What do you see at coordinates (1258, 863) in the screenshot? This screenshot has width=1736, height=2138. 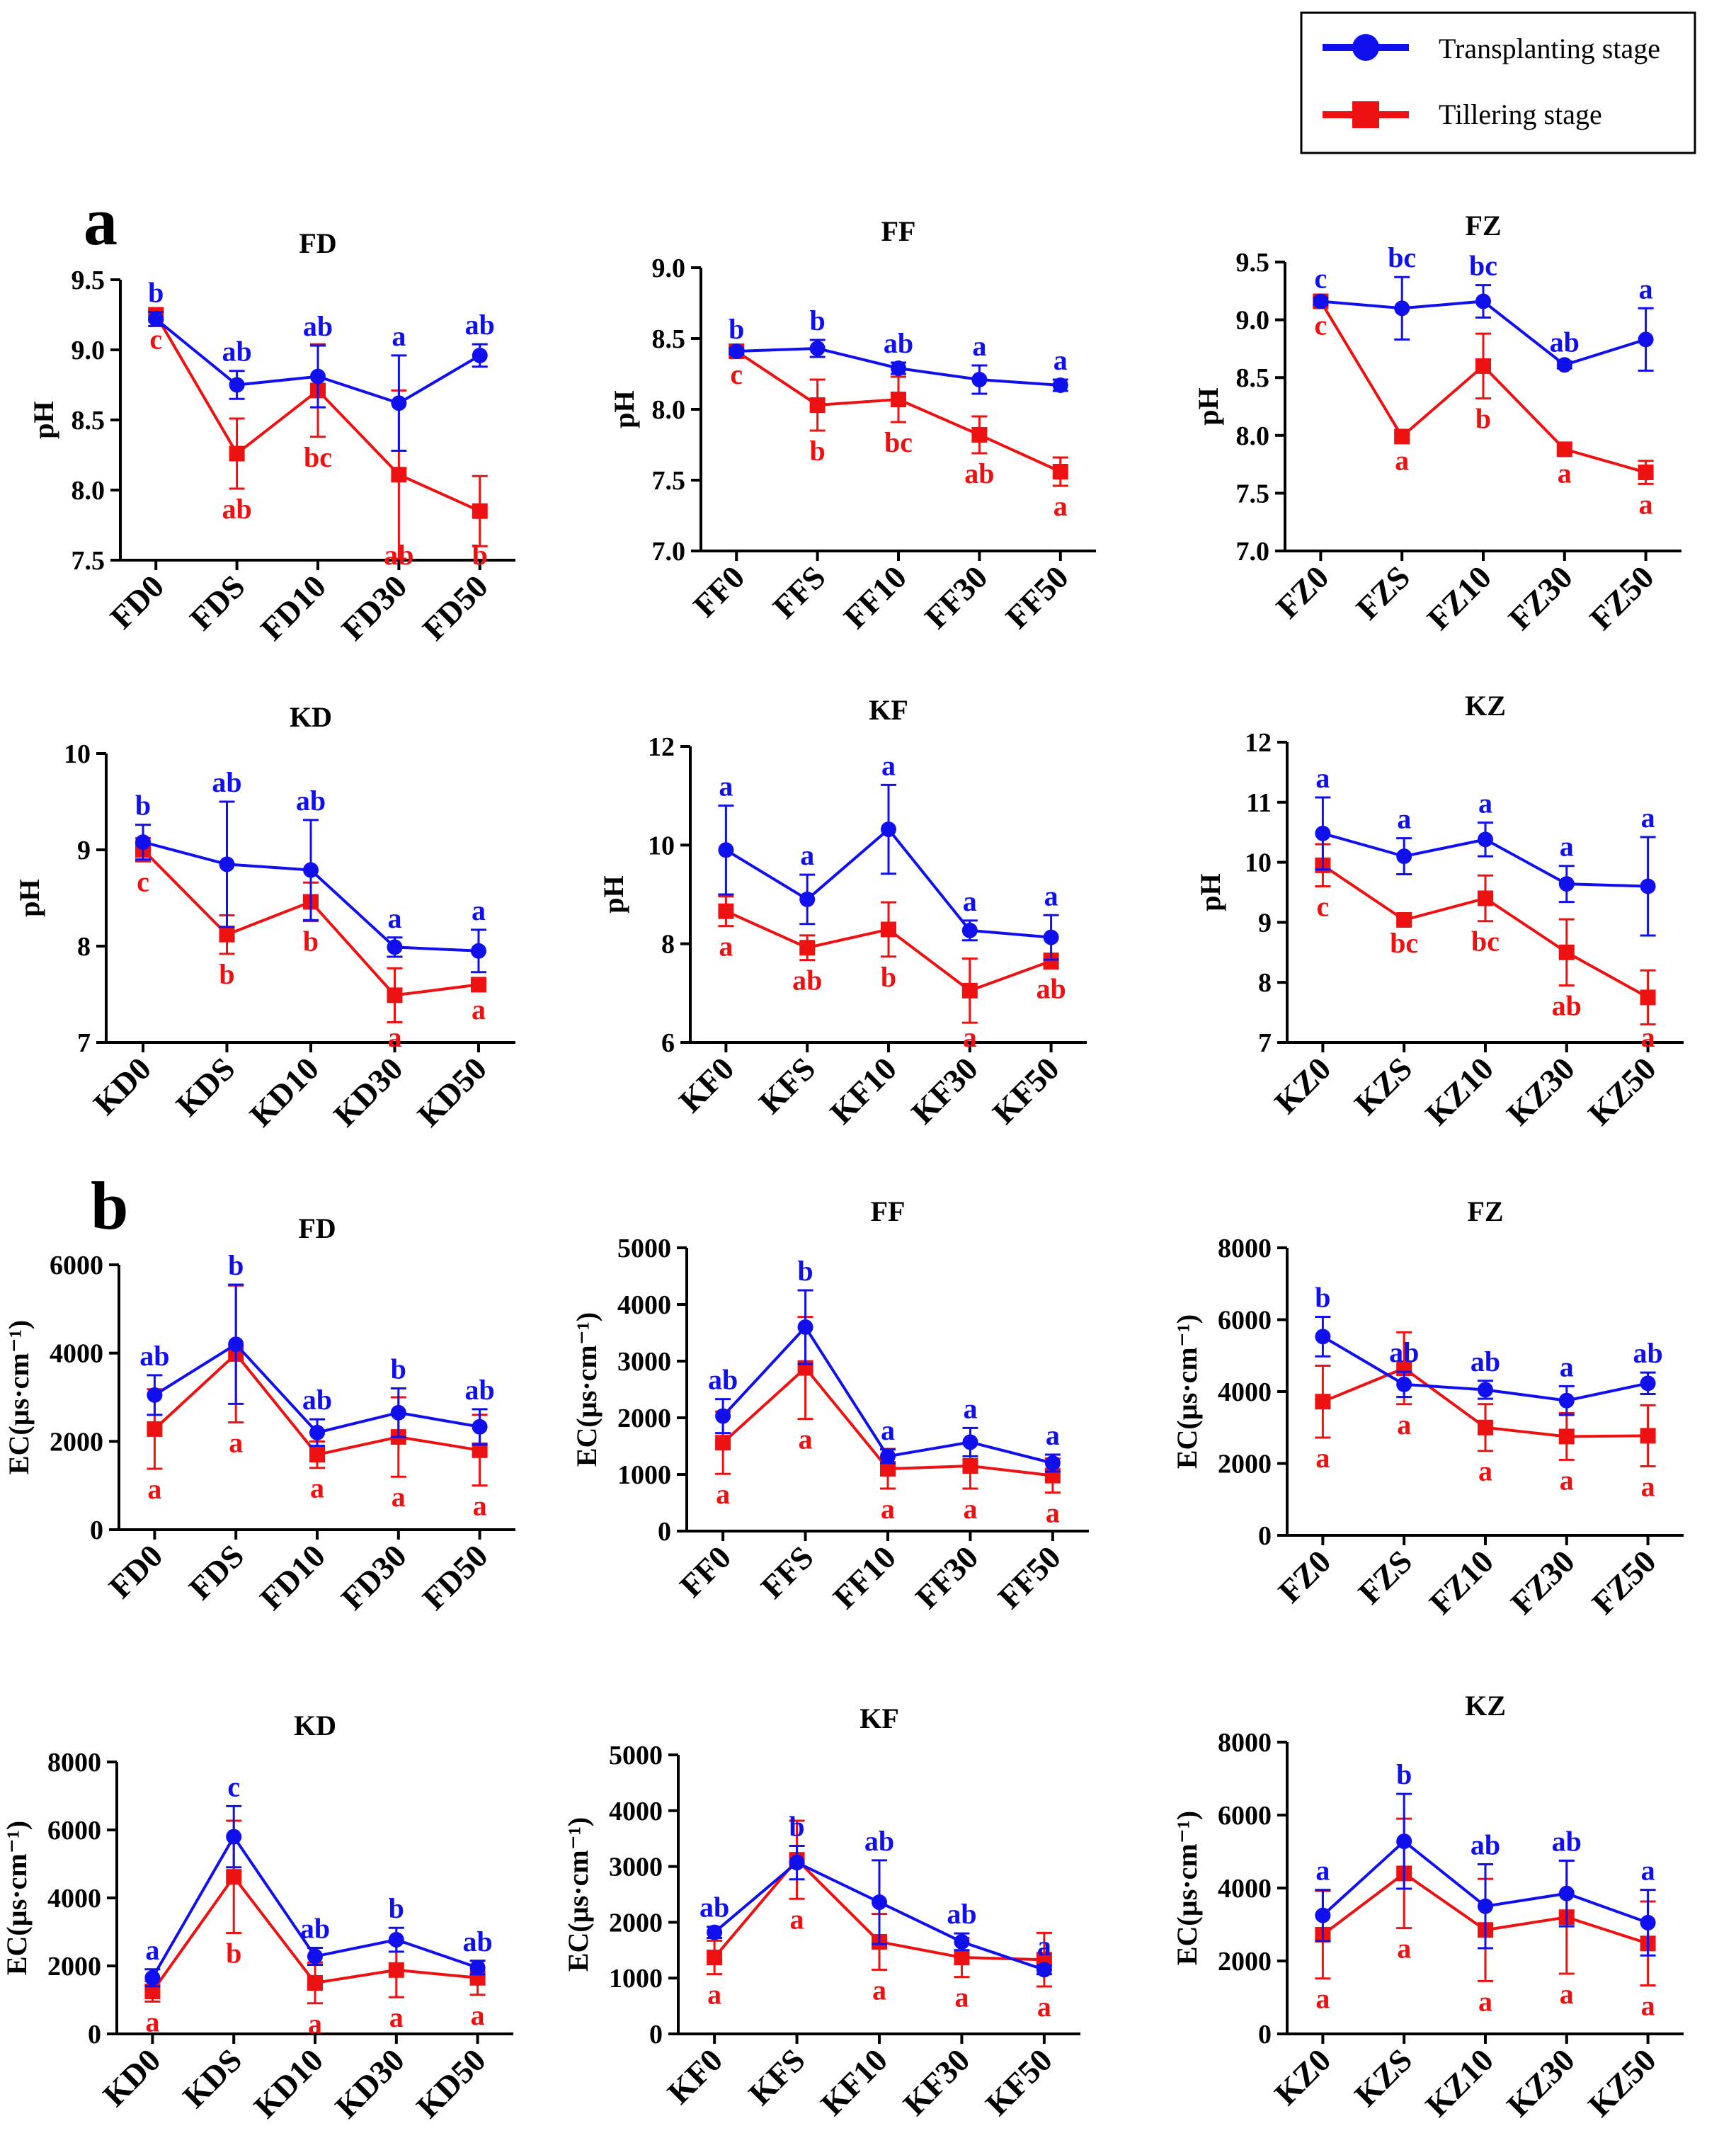 I see `y-tick-label: 10` at bounding box center [1258, 863].